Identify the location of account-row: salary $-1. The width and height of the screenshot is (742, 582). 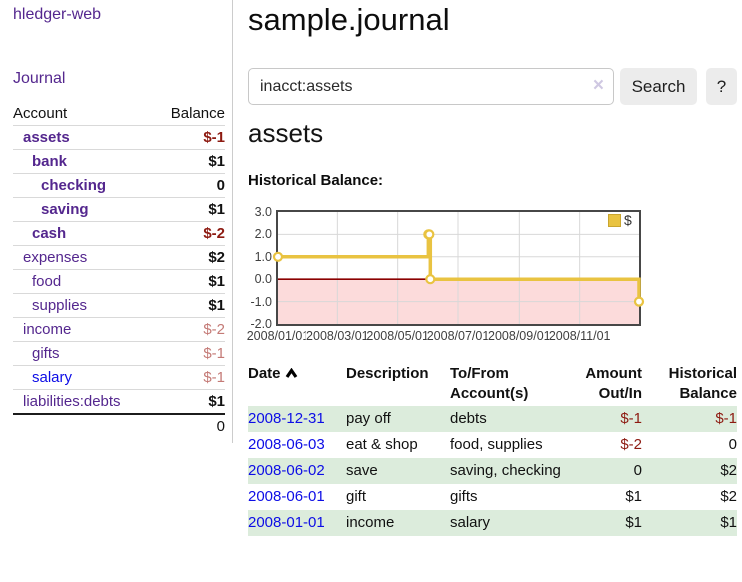
(119, 377).